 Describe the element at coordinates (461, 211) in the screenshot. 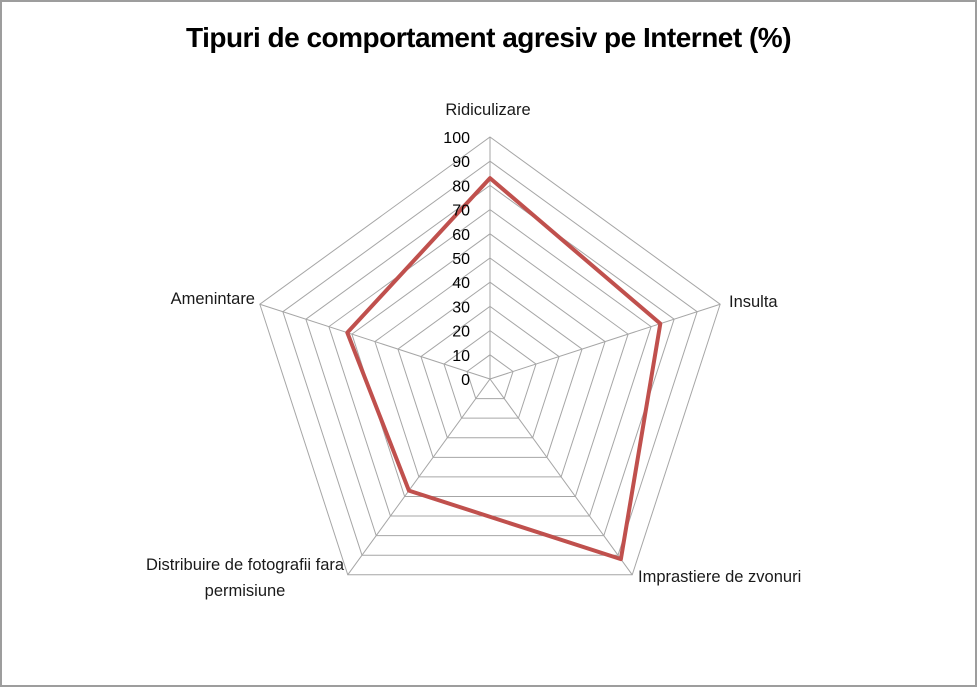

I see `radial-axis-tick-label: 70` at that location.